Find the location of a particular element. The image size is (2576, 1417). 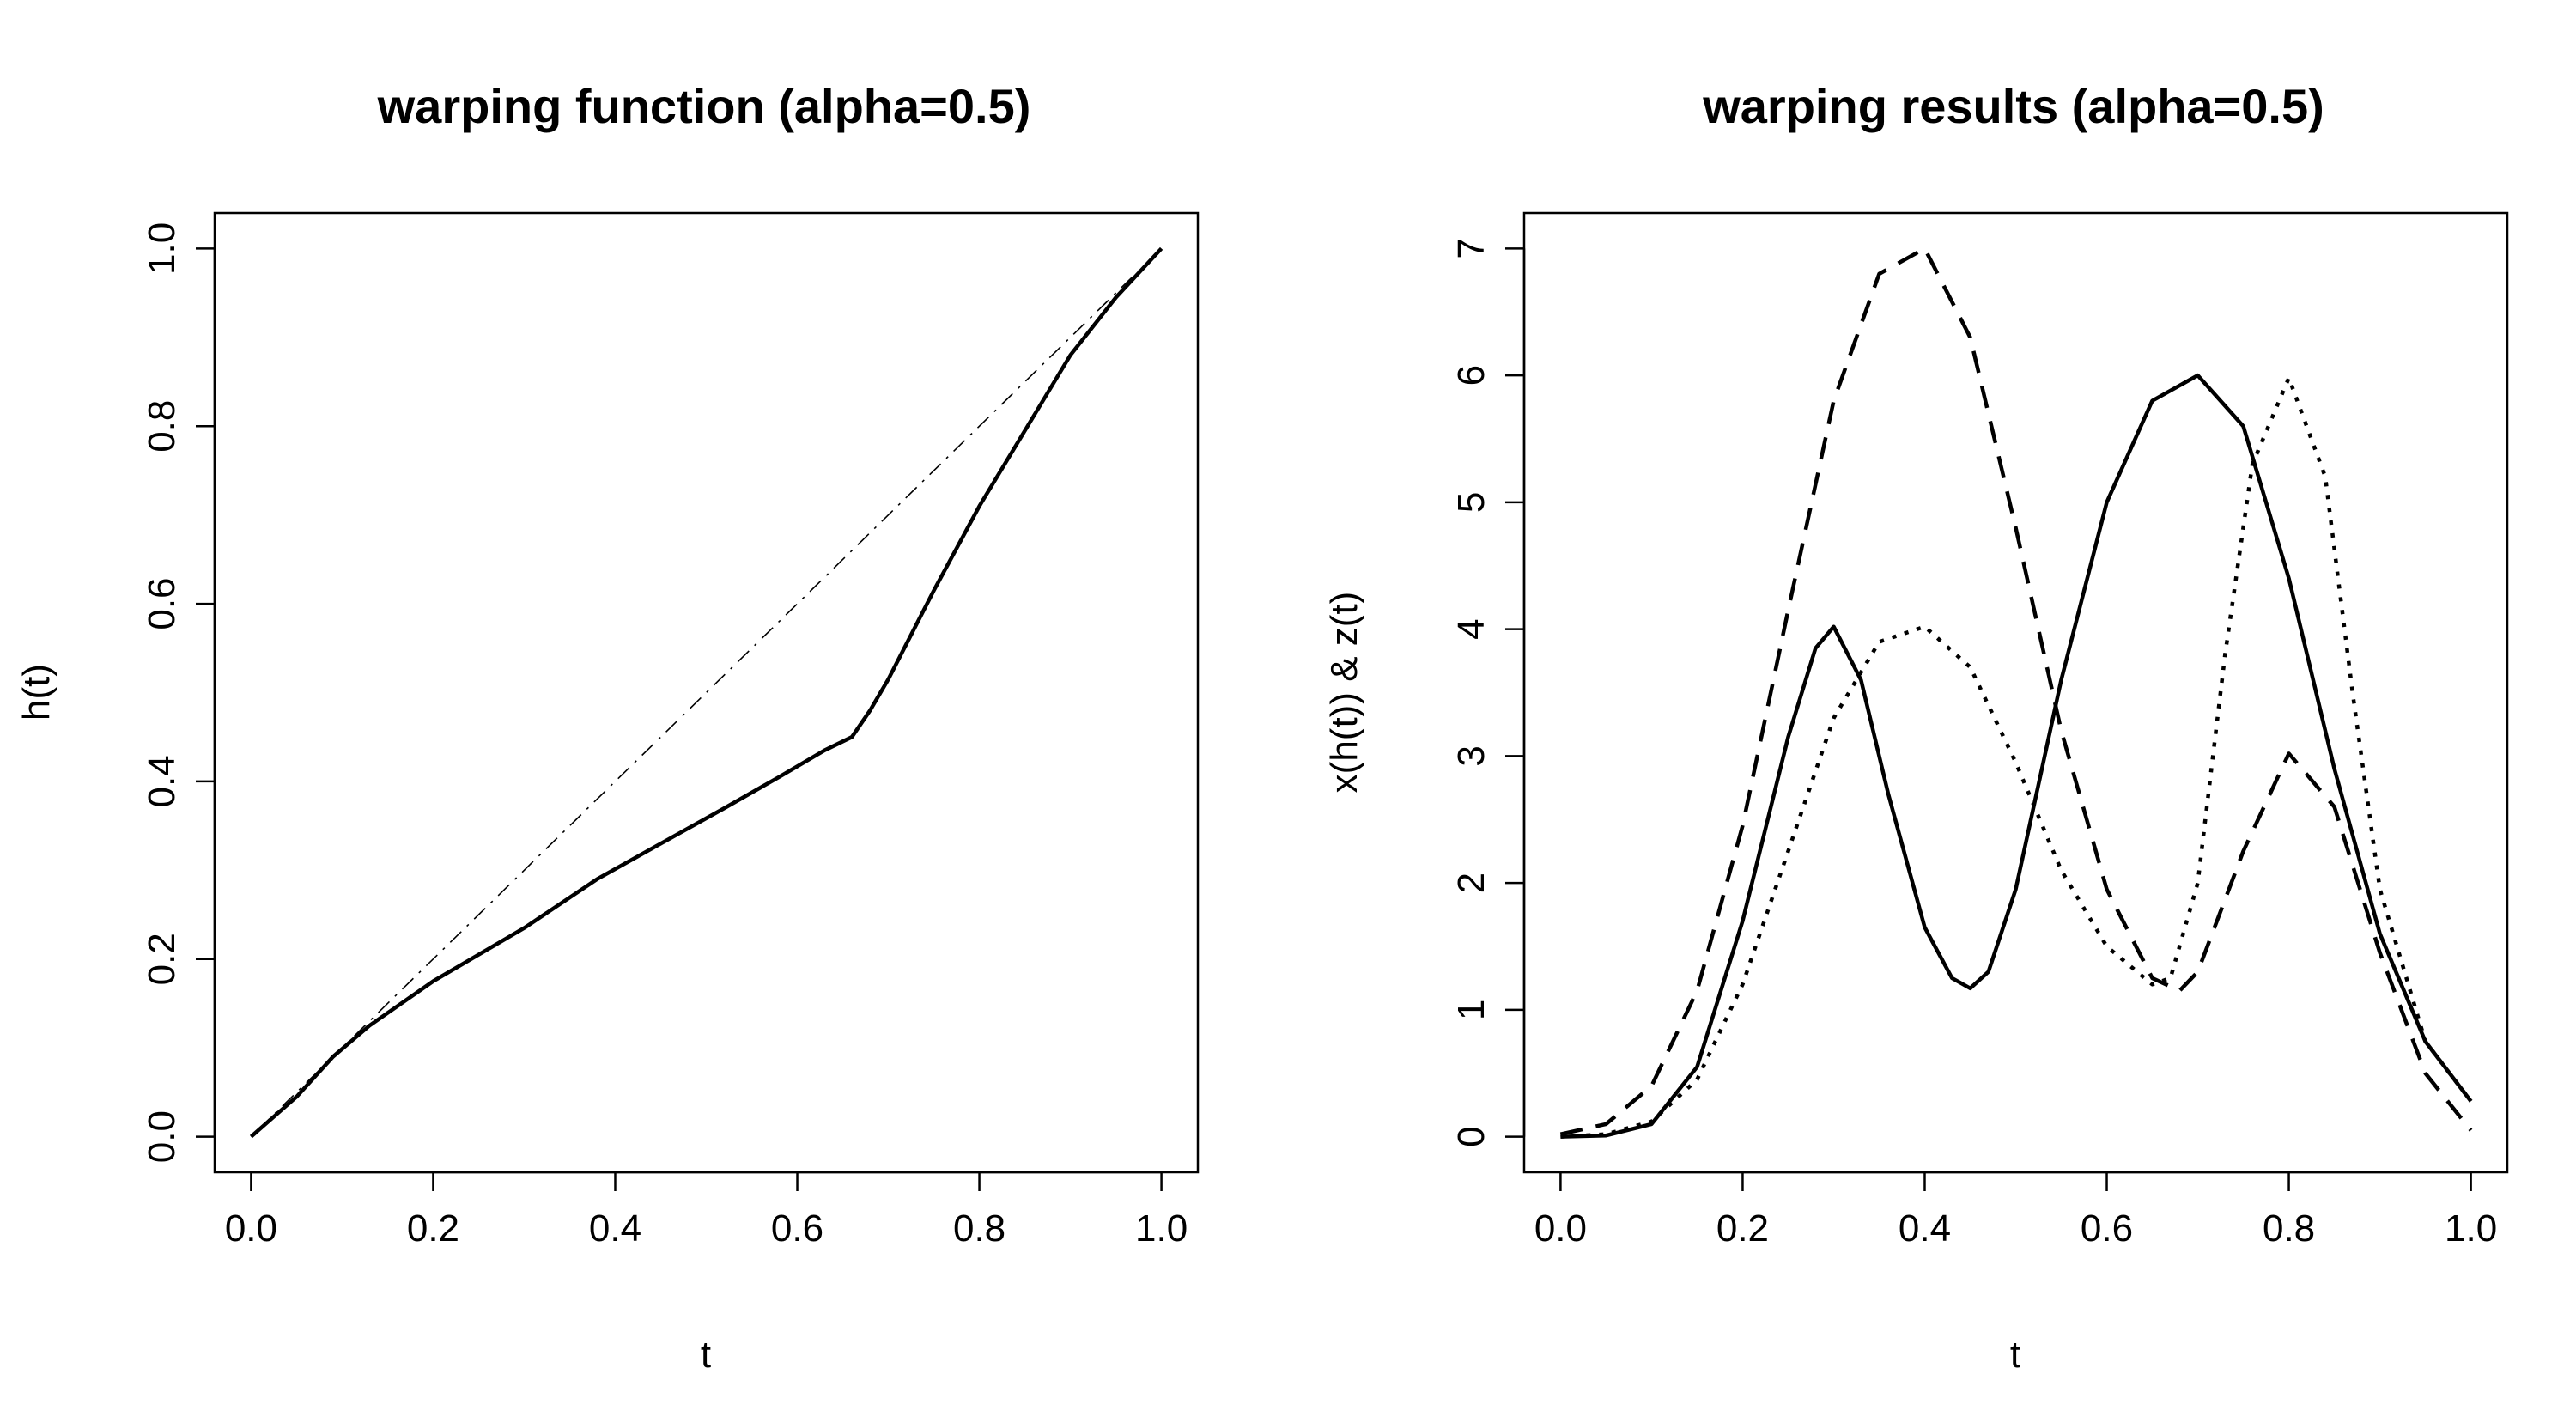

left-y-tick-label: 0.8 is located at coordinates (162, 426).